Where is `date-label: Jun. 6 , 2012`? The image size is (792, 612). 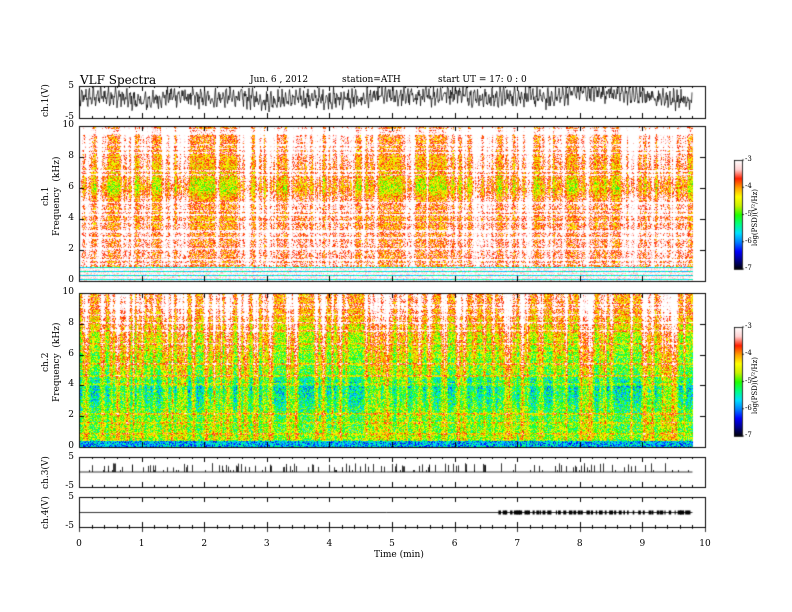 date-label: Jun. 6 , 2012 is located at coordinates (279, 80).